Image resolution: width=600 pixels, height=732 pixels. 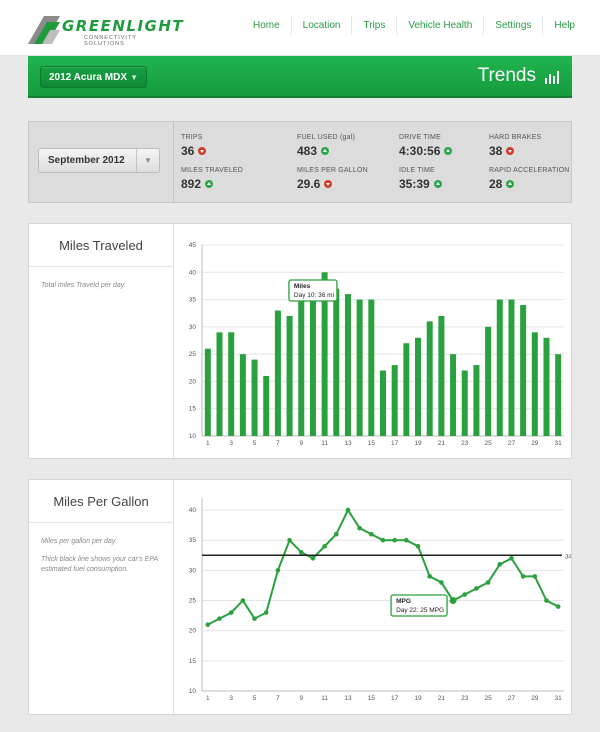 I want to click on stat-rapid-acceleration: RAPID ACCELERATION 28, so click(x=544, y=179).